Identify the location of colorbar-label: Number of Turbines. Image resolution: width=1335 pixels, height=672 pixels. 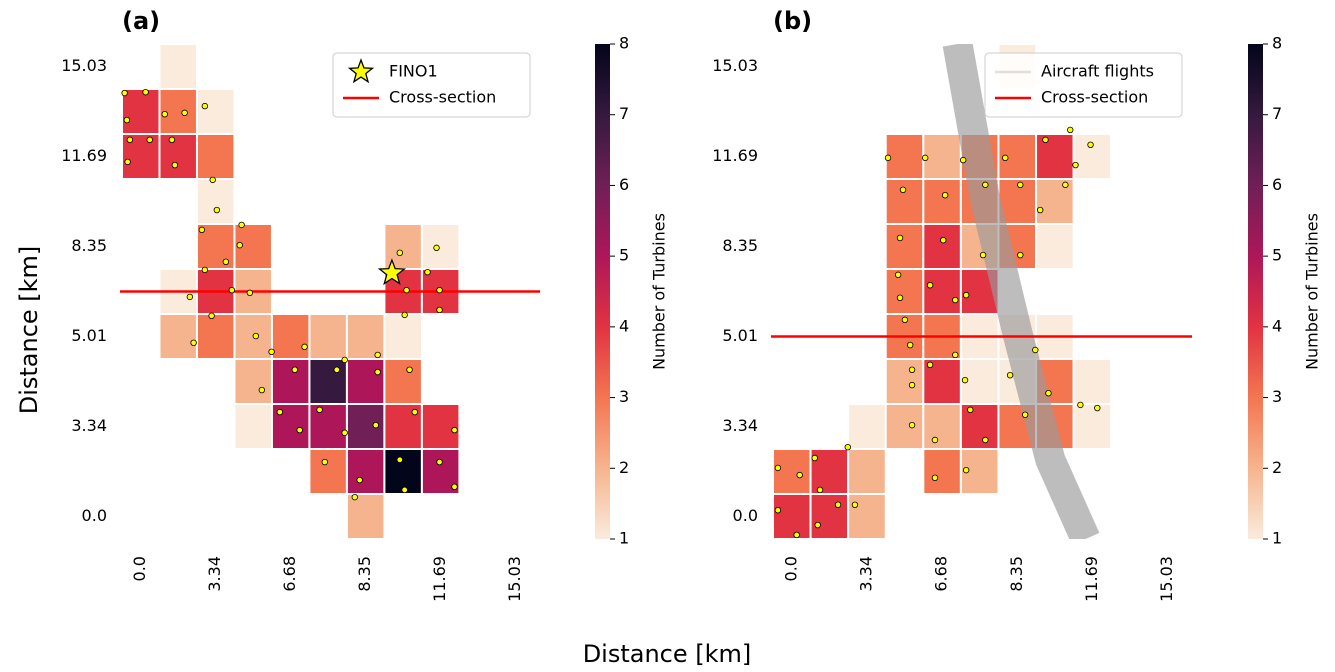
(1312, 291).